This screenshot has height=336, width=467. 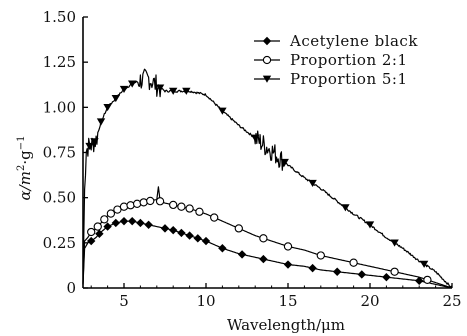 I want to click on y-axis-title-sup: −1, so click(x=21, y=143).